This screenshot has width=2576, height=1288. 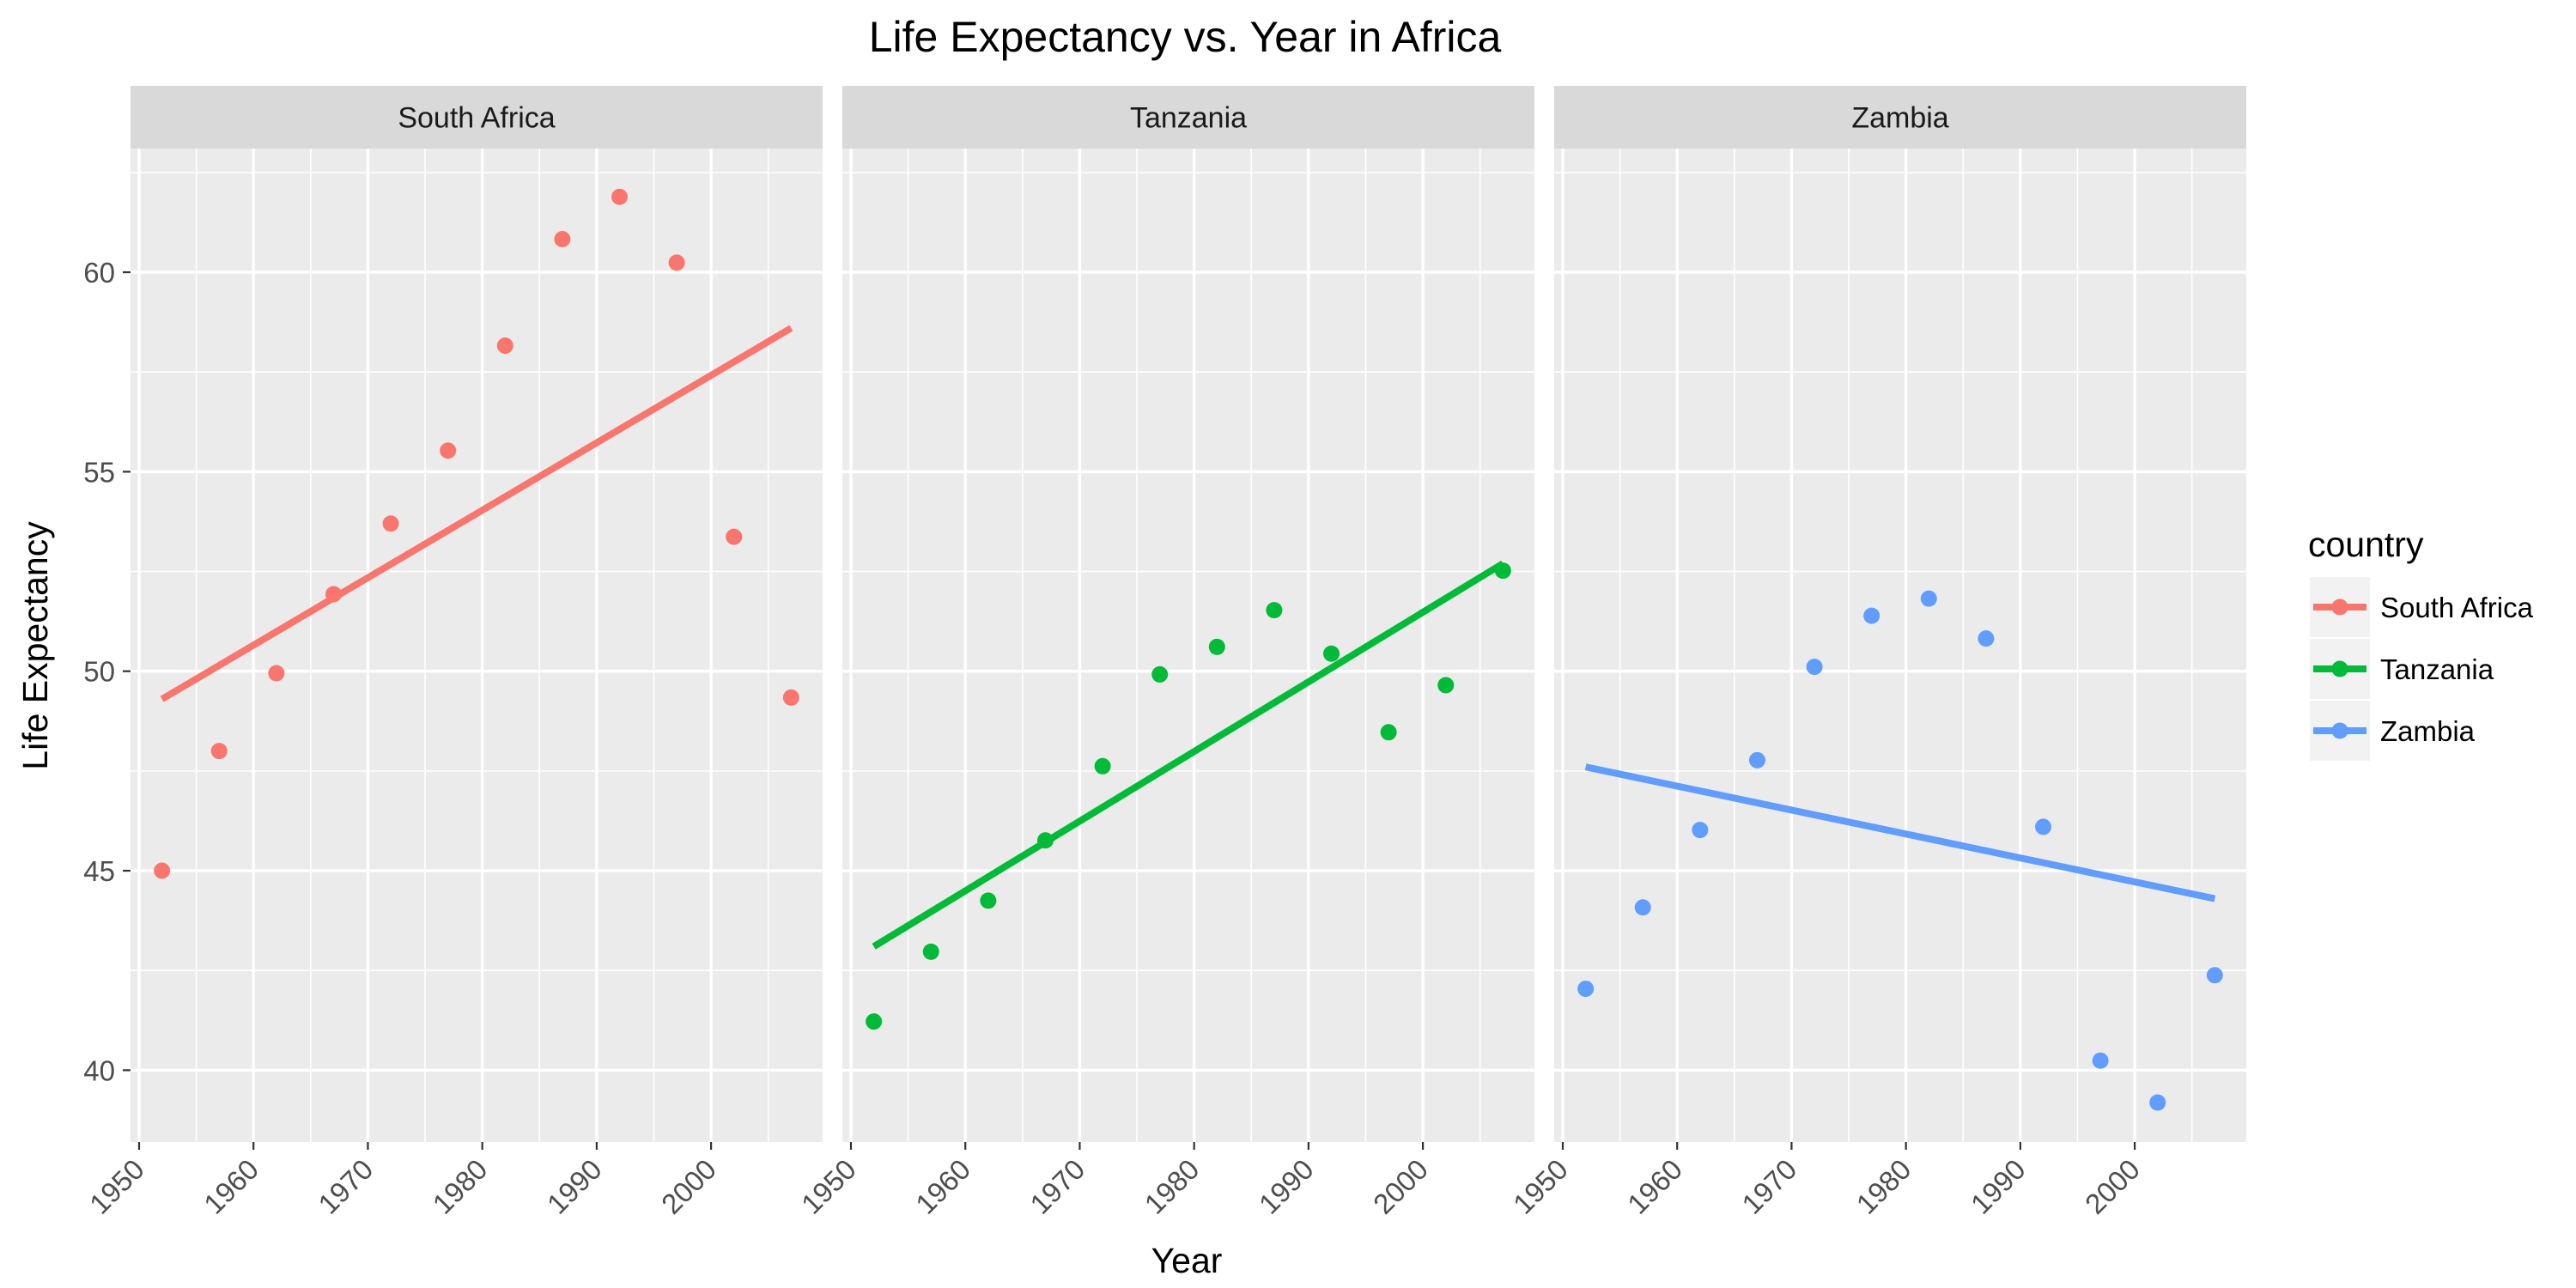 I want to click on legend-item: Zambia, so click(x=2393, y=731).